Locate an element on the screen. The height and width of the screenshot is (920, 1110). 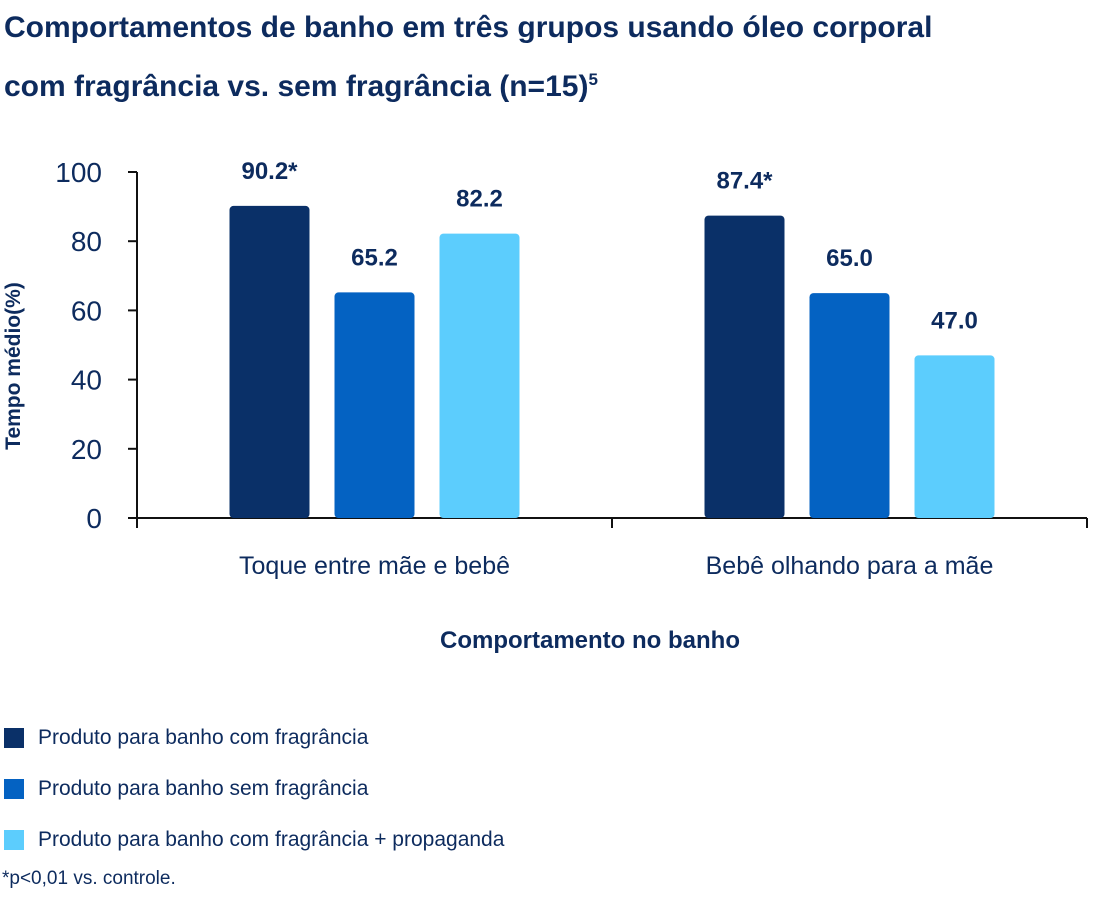
y-tick-label: 60 is located at coordinates (86, 310).